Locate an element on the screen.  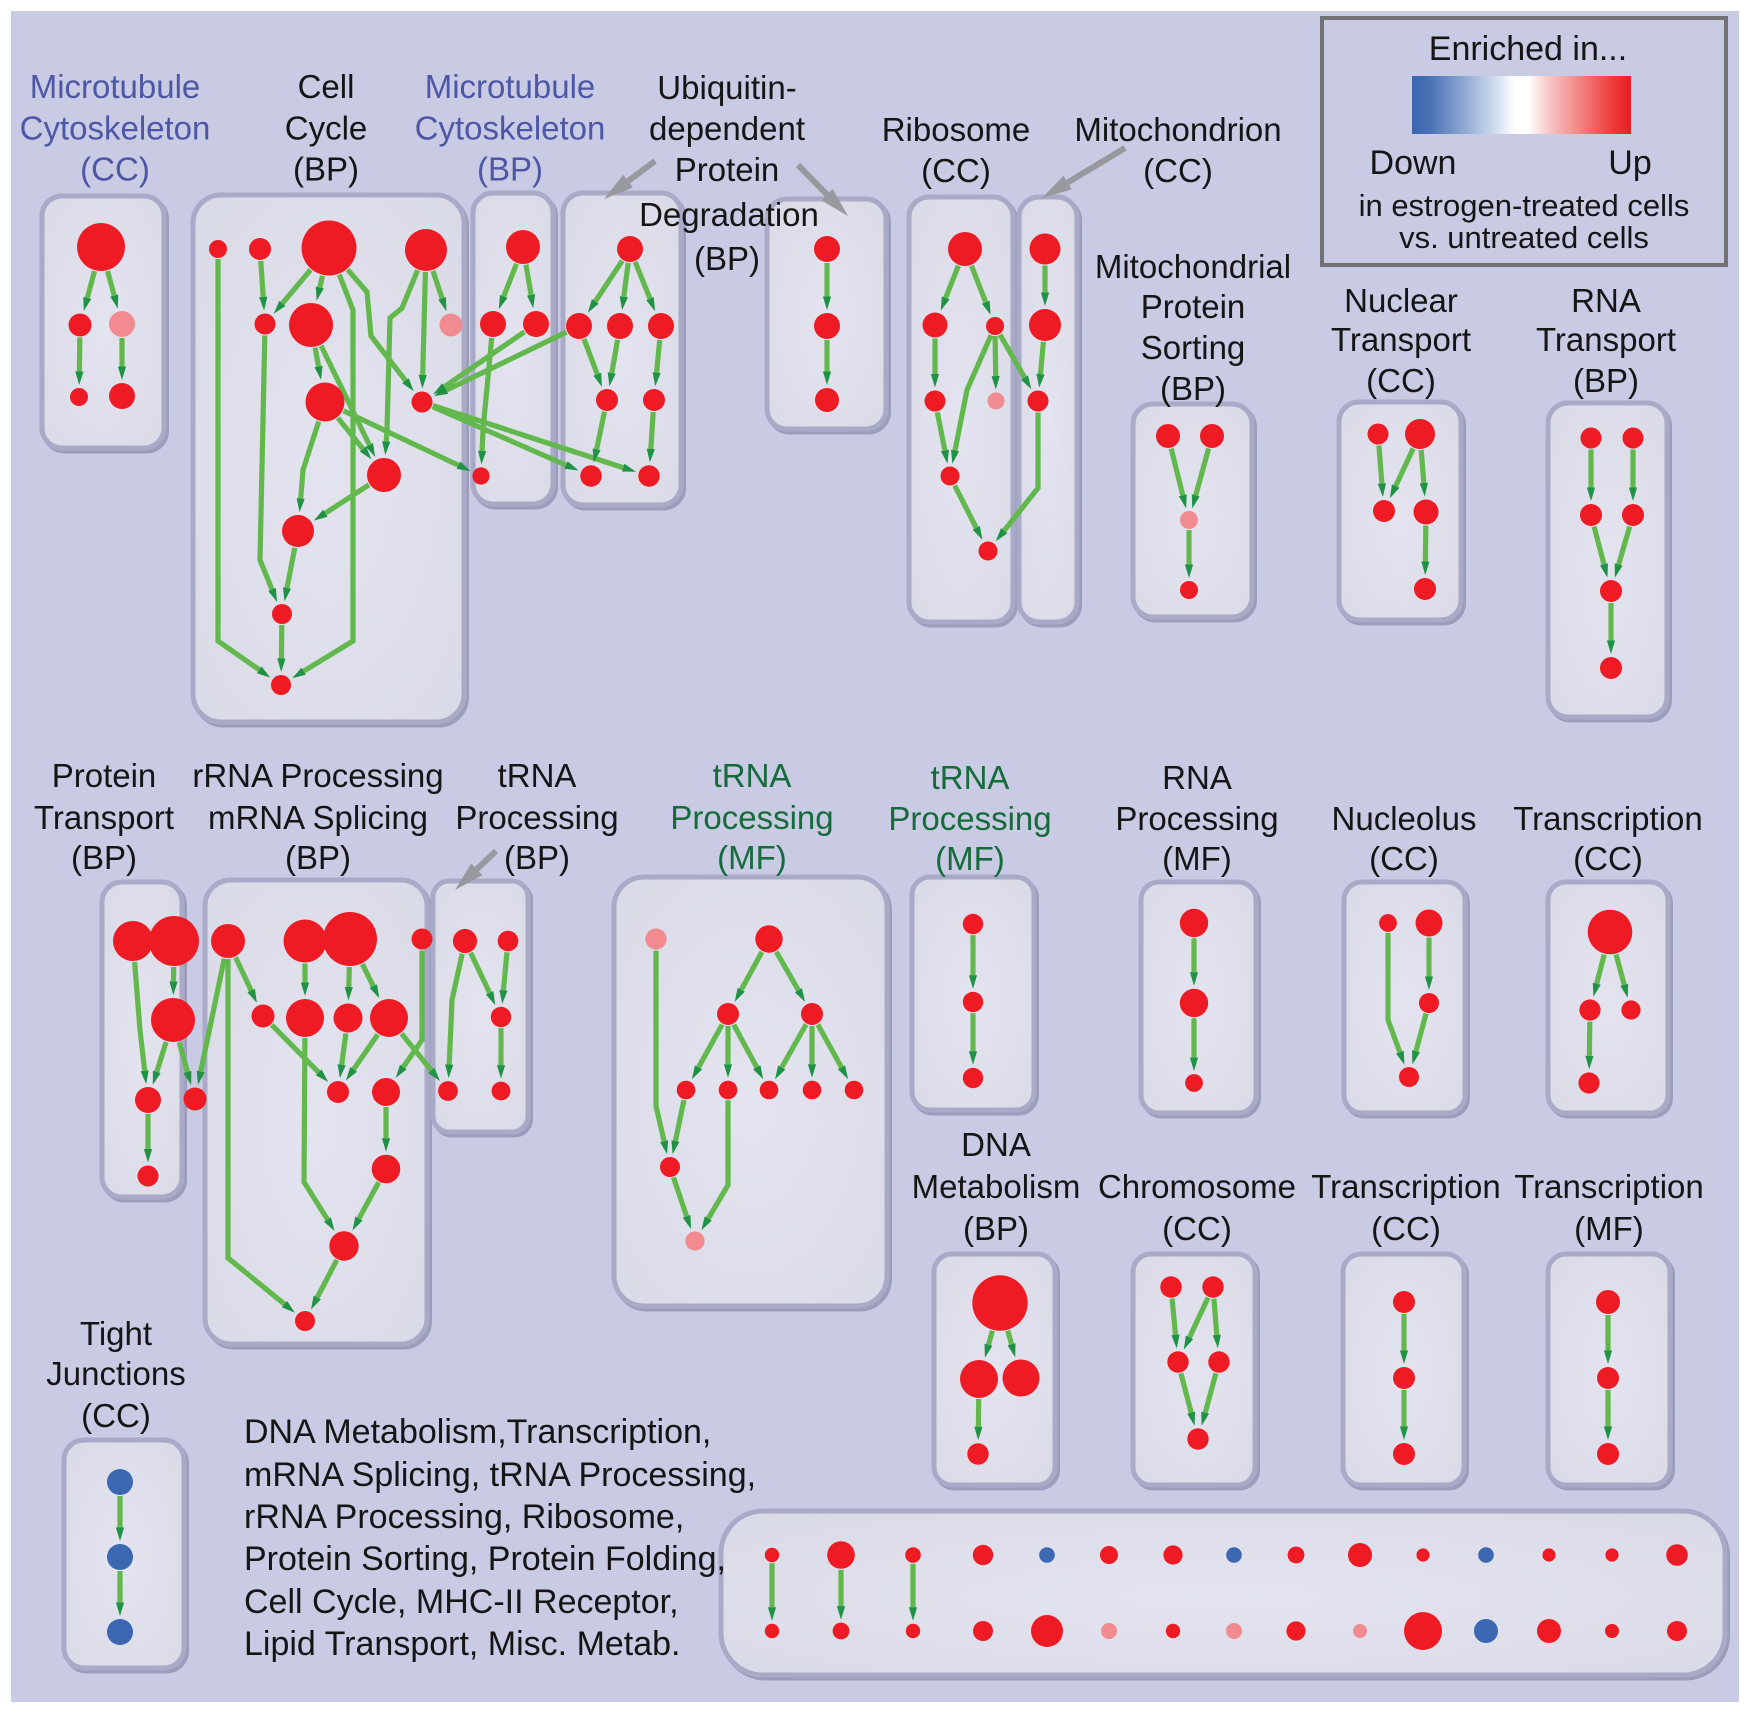
svg-text: DNA is located at coordinates (996, 1144).